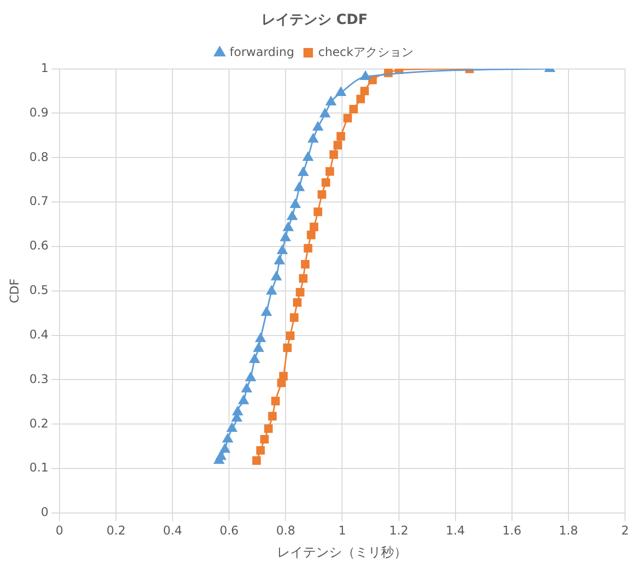 This screenshot has width=633, height=569. Describe the element at coordinates (38, 423) in the screenshot. I see `y-tick-label: 0.2` at that location.